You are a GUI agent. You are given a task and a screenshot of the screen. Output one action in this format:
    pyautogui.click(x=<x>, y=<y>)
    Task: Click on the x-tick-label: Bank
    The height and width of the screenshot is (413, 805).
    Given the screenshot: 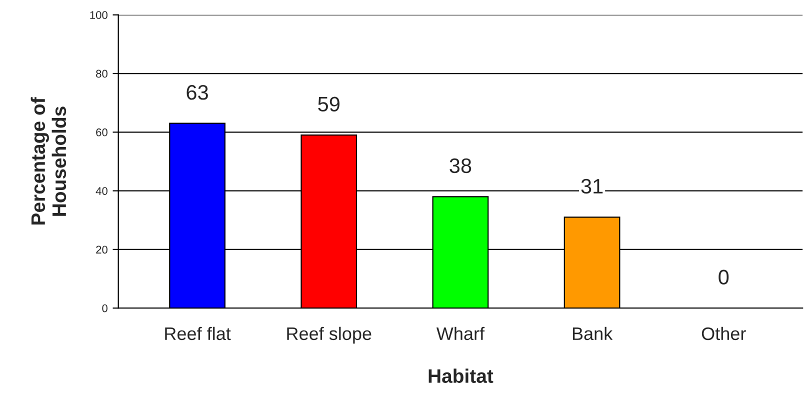 What is the action you would take?
    pyautogui.click(x=592, y=333)
    